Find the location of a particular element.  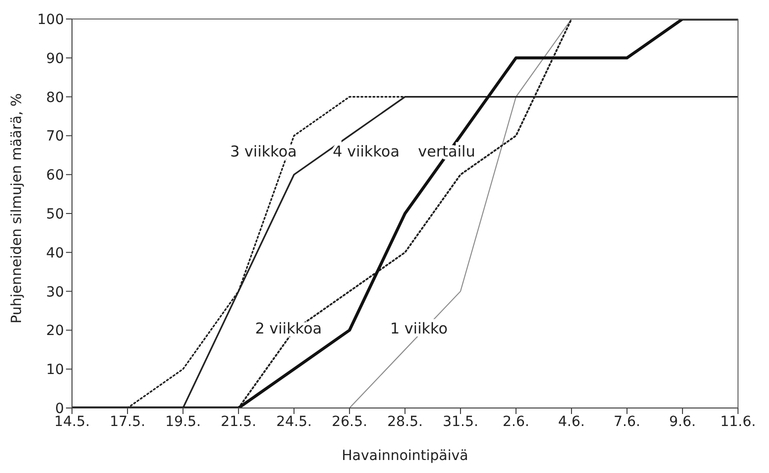

y-tick-label: 50 is located at coordinates (55, 214).